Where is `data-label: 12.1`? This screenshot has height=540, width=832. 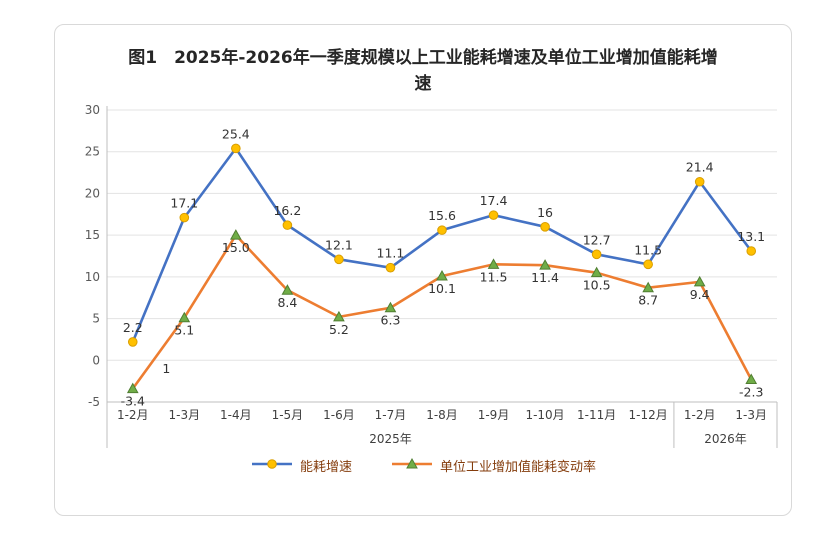
data-label: 12.1 is located at coordinates (339, 244).